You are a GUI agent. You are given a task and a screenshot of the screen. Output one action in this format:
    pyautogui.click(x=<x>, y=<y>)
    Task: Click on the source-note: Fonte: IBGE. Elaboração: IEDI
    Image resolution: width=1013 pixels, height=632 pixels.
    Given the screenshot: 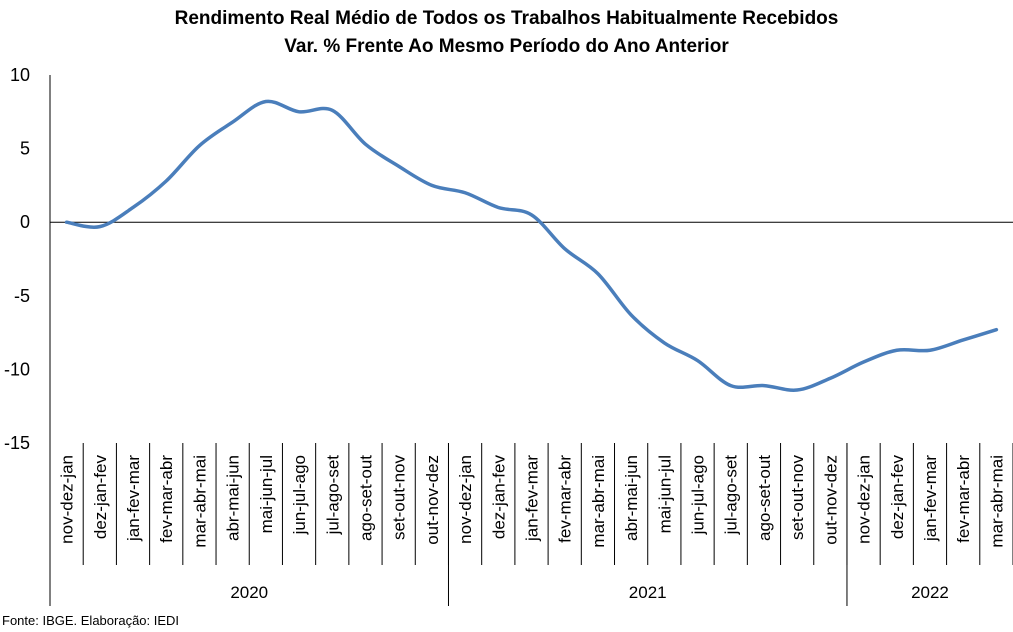 What is the action you would take?
    pyautogui.click(x=91, y=620)
    